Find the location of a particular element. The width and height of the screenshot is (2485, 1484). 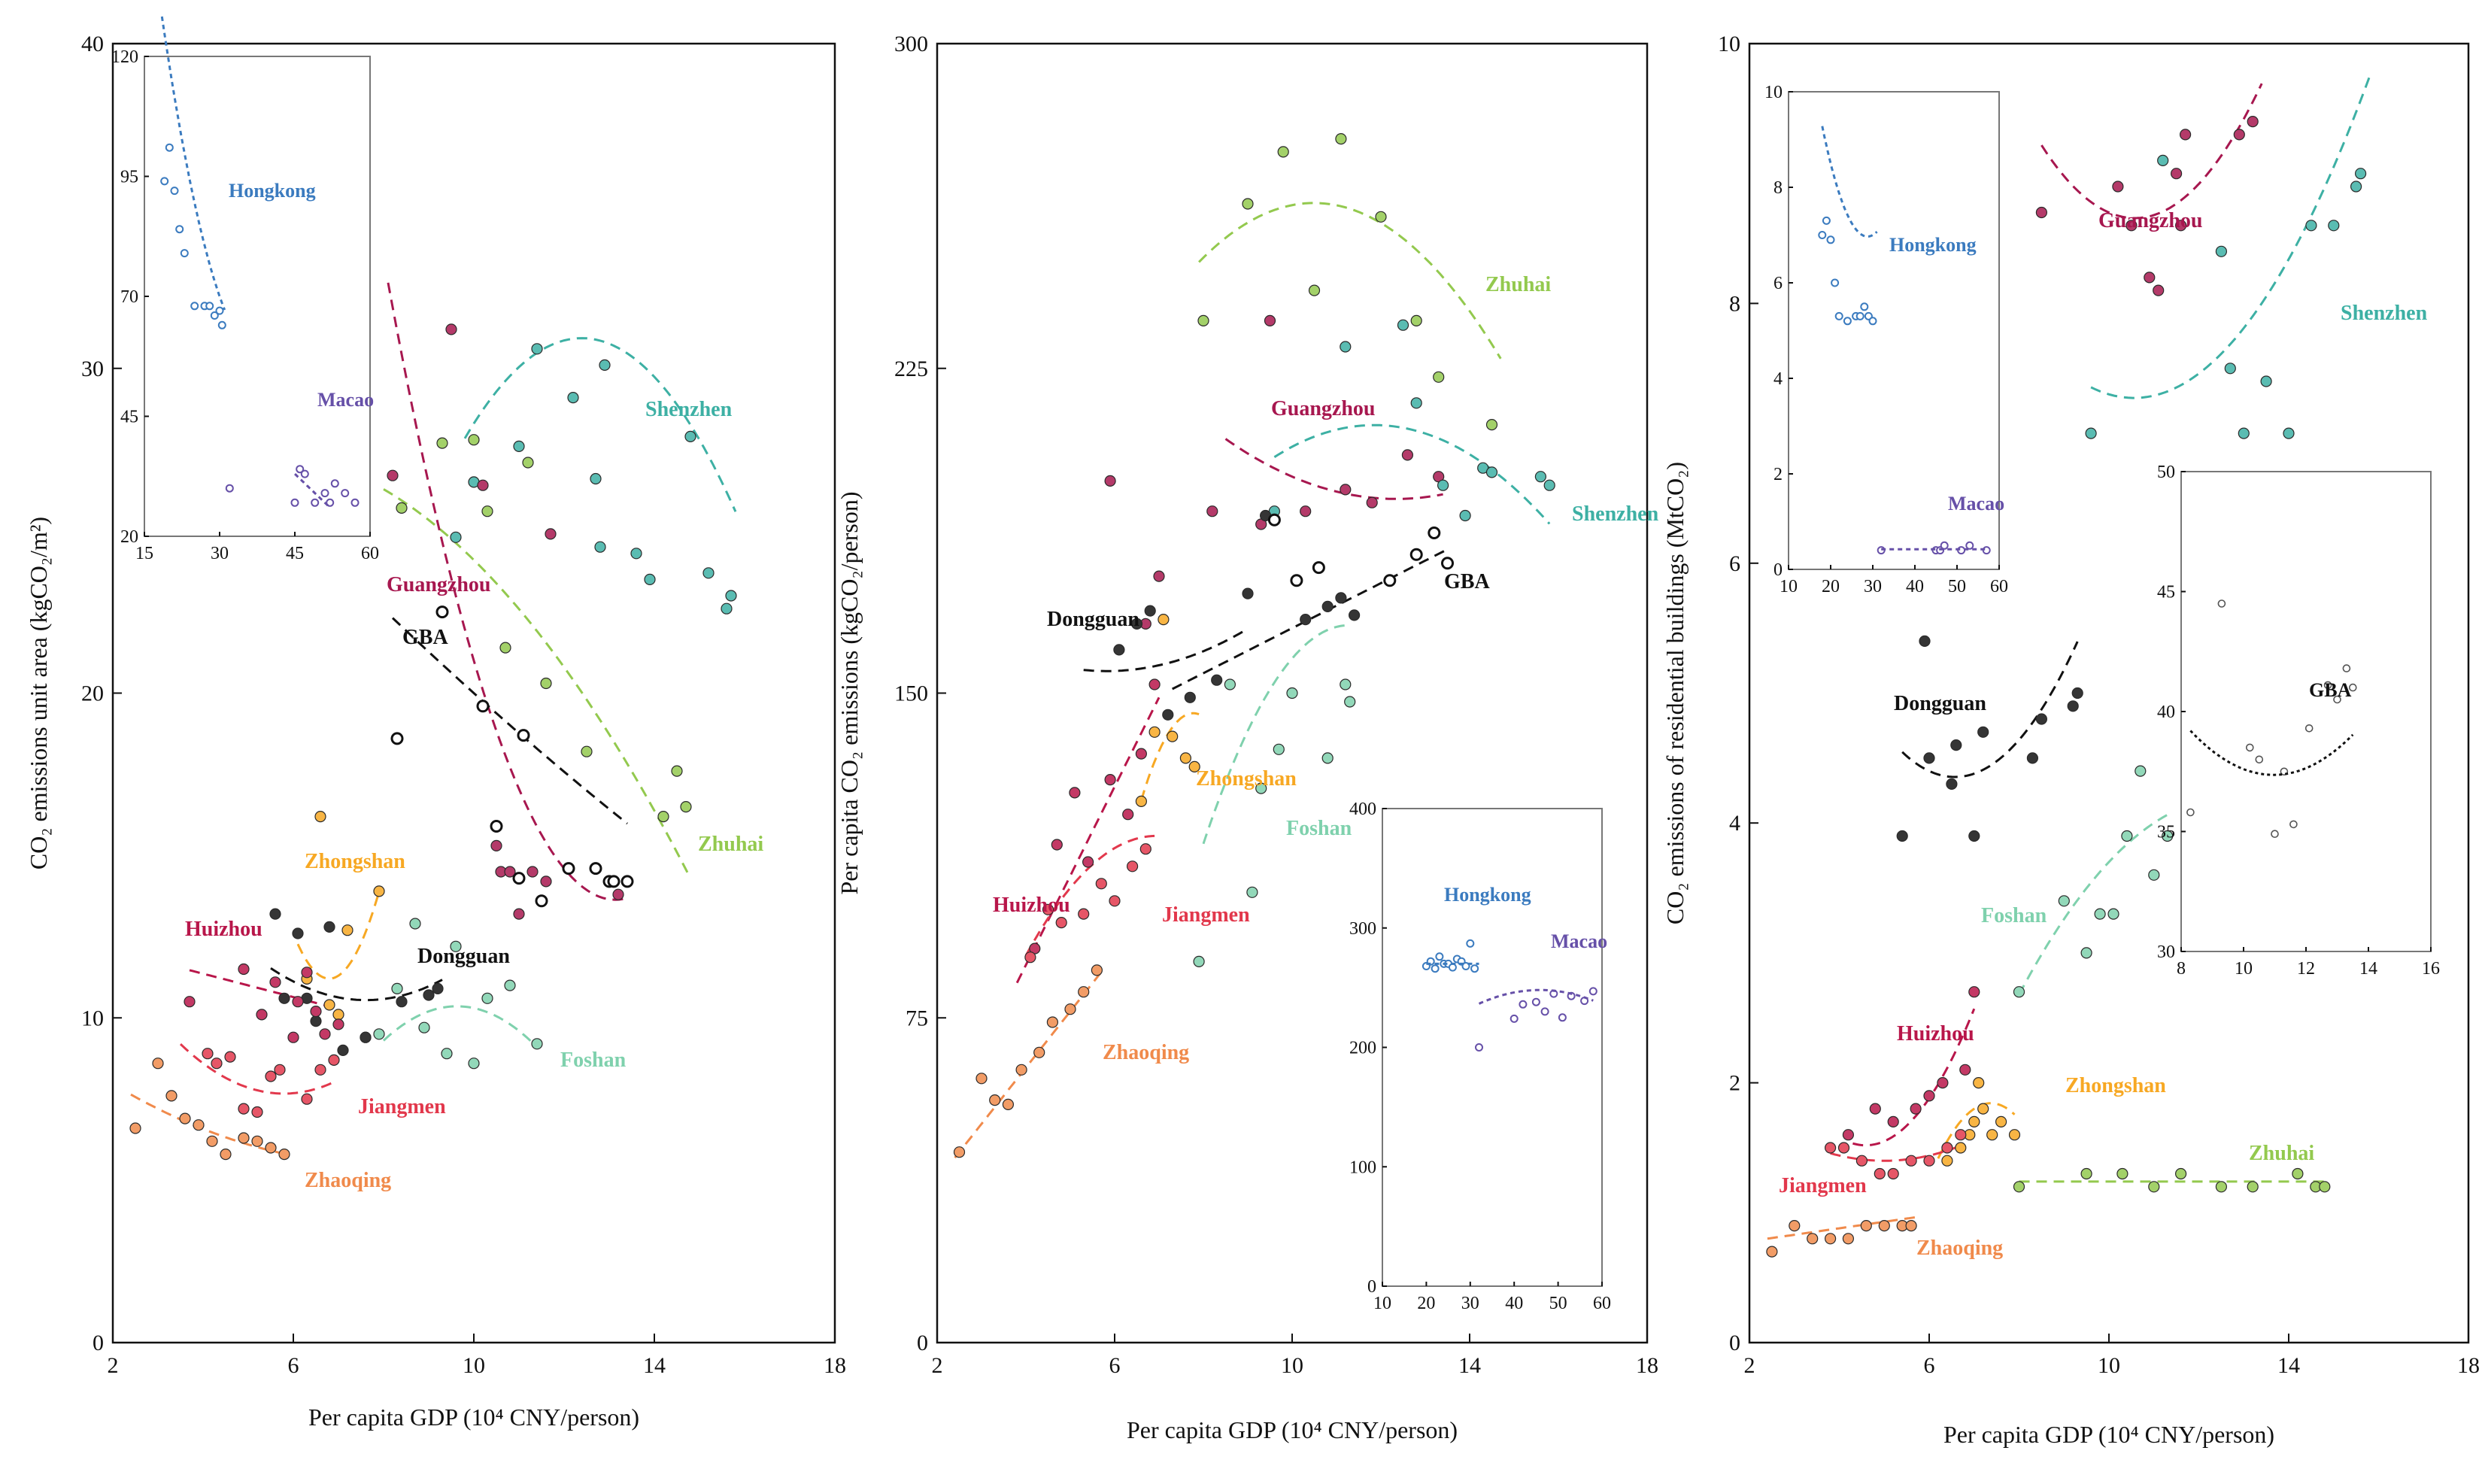

panel3-label-foshan: Foshan is located at coordinates (2014, 915).